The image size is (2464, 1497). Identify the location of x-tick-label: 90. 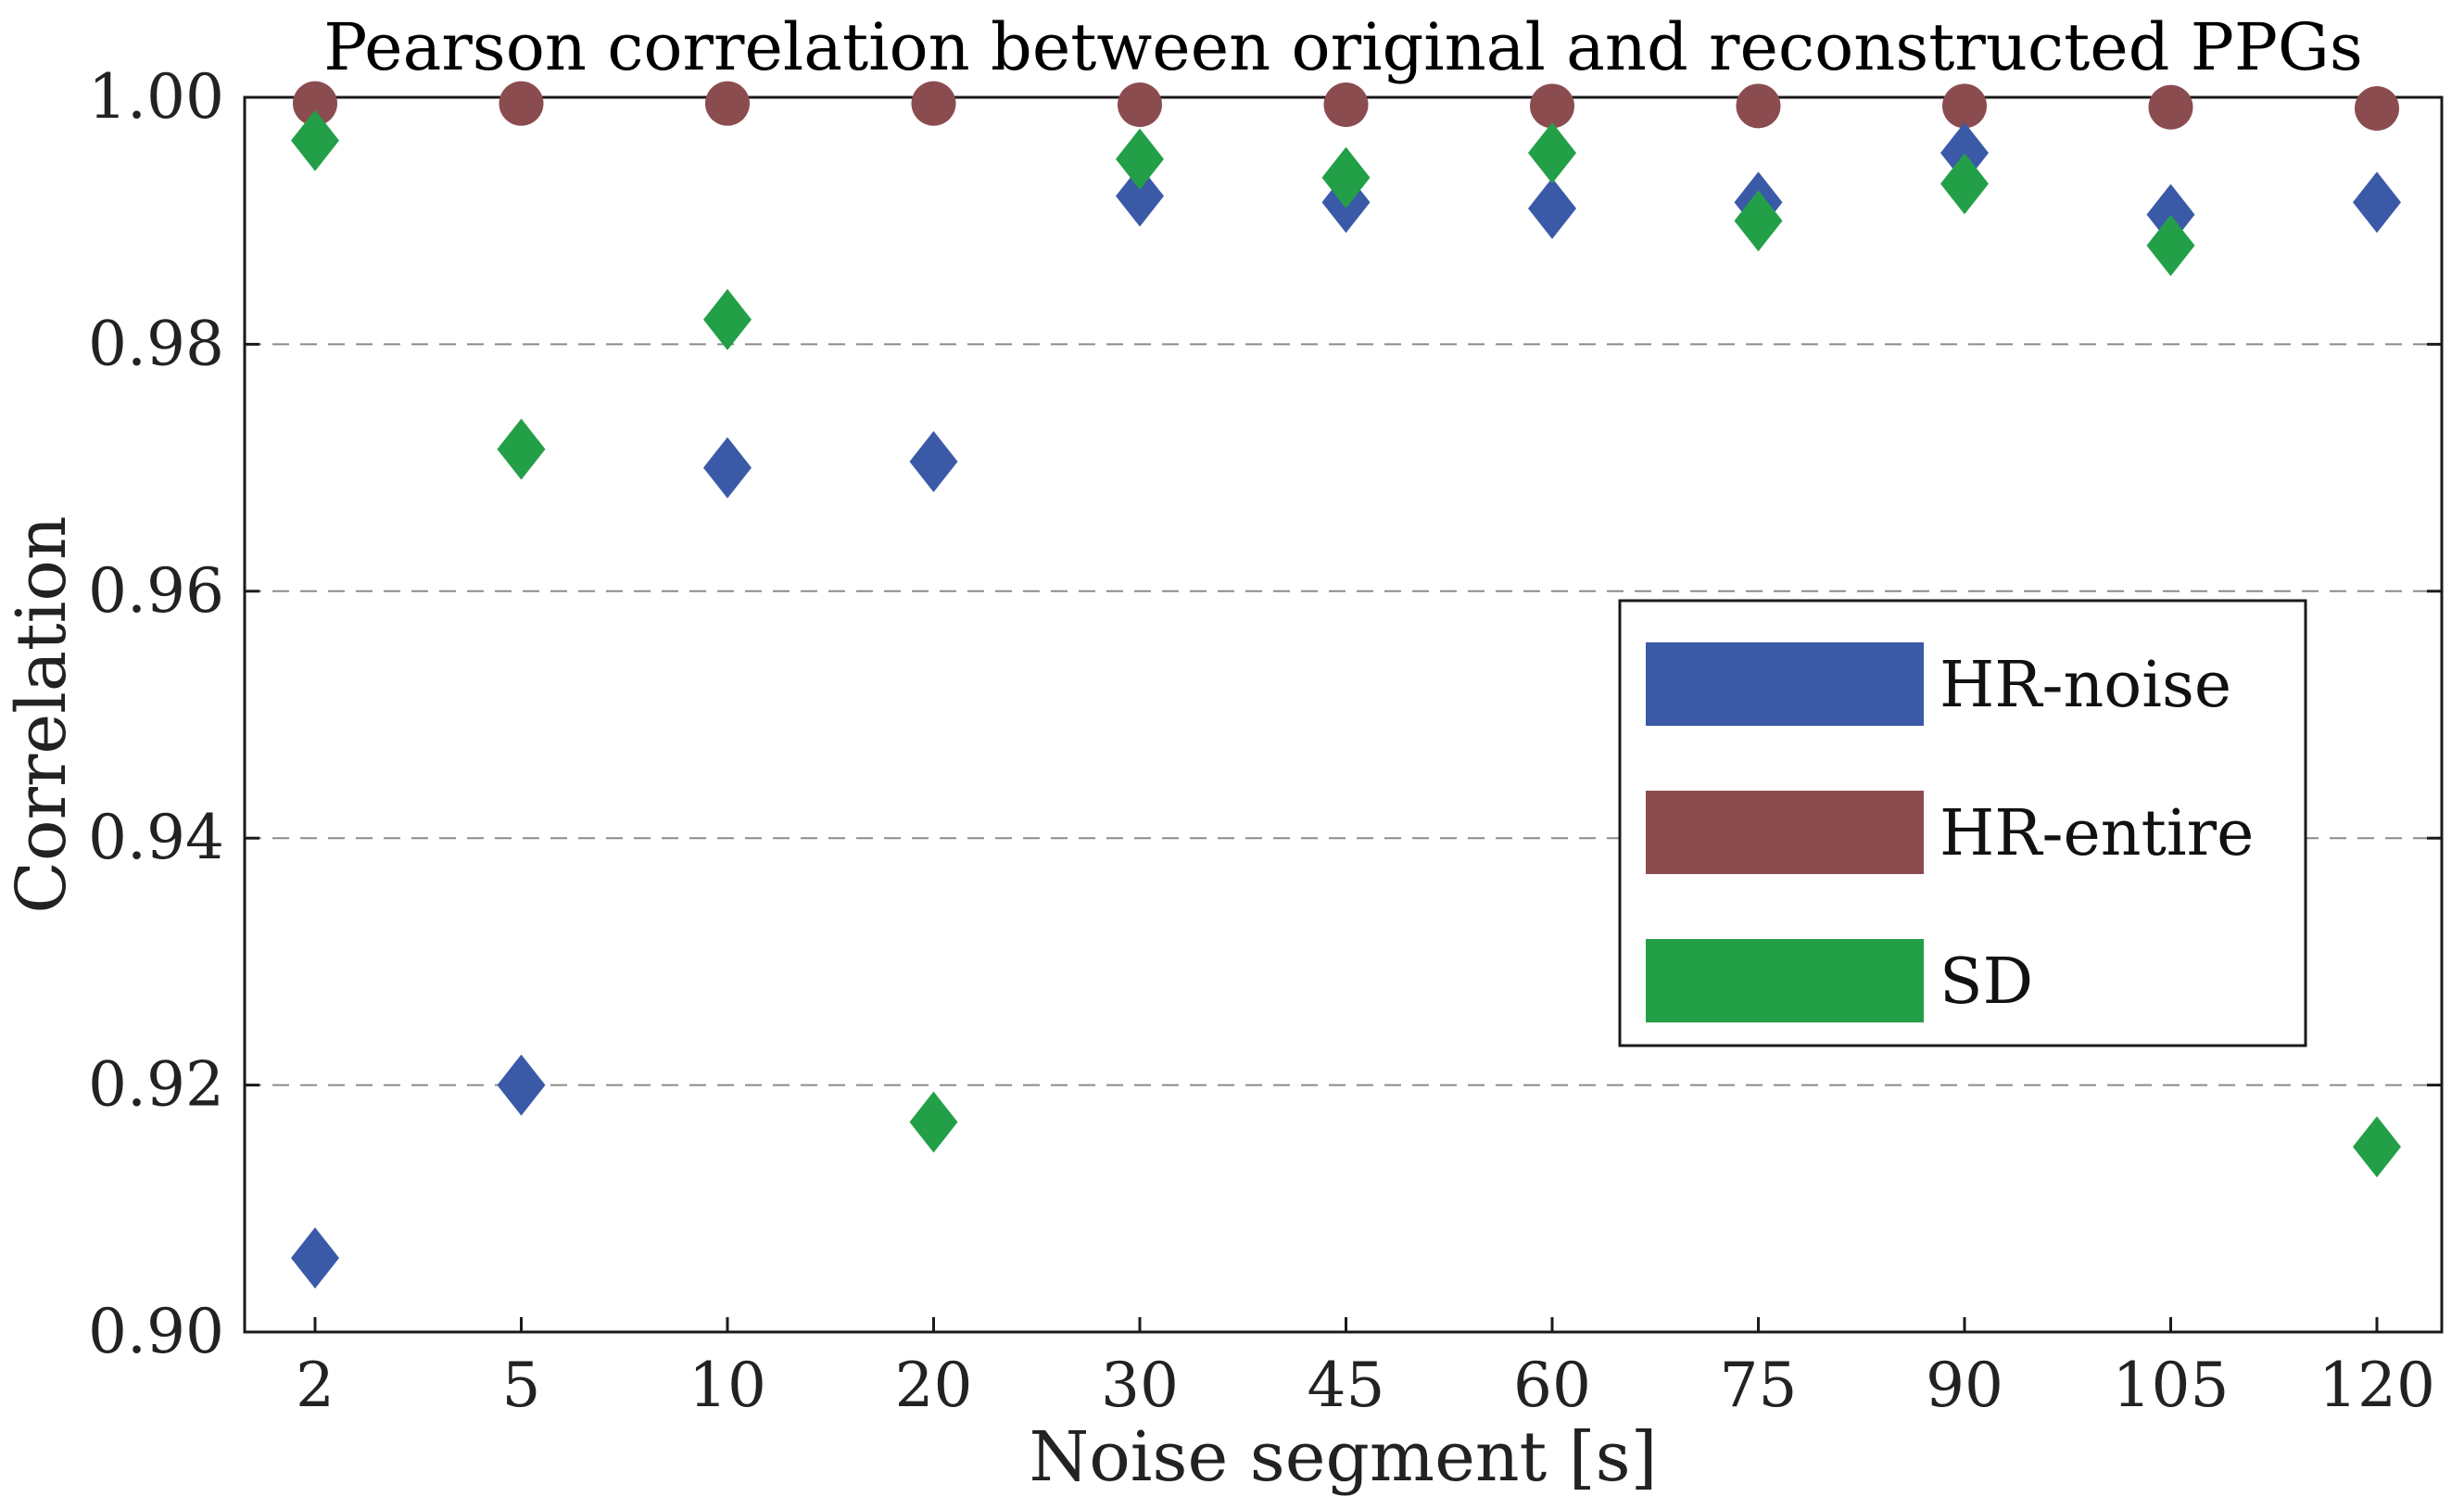
(1964, 1385).